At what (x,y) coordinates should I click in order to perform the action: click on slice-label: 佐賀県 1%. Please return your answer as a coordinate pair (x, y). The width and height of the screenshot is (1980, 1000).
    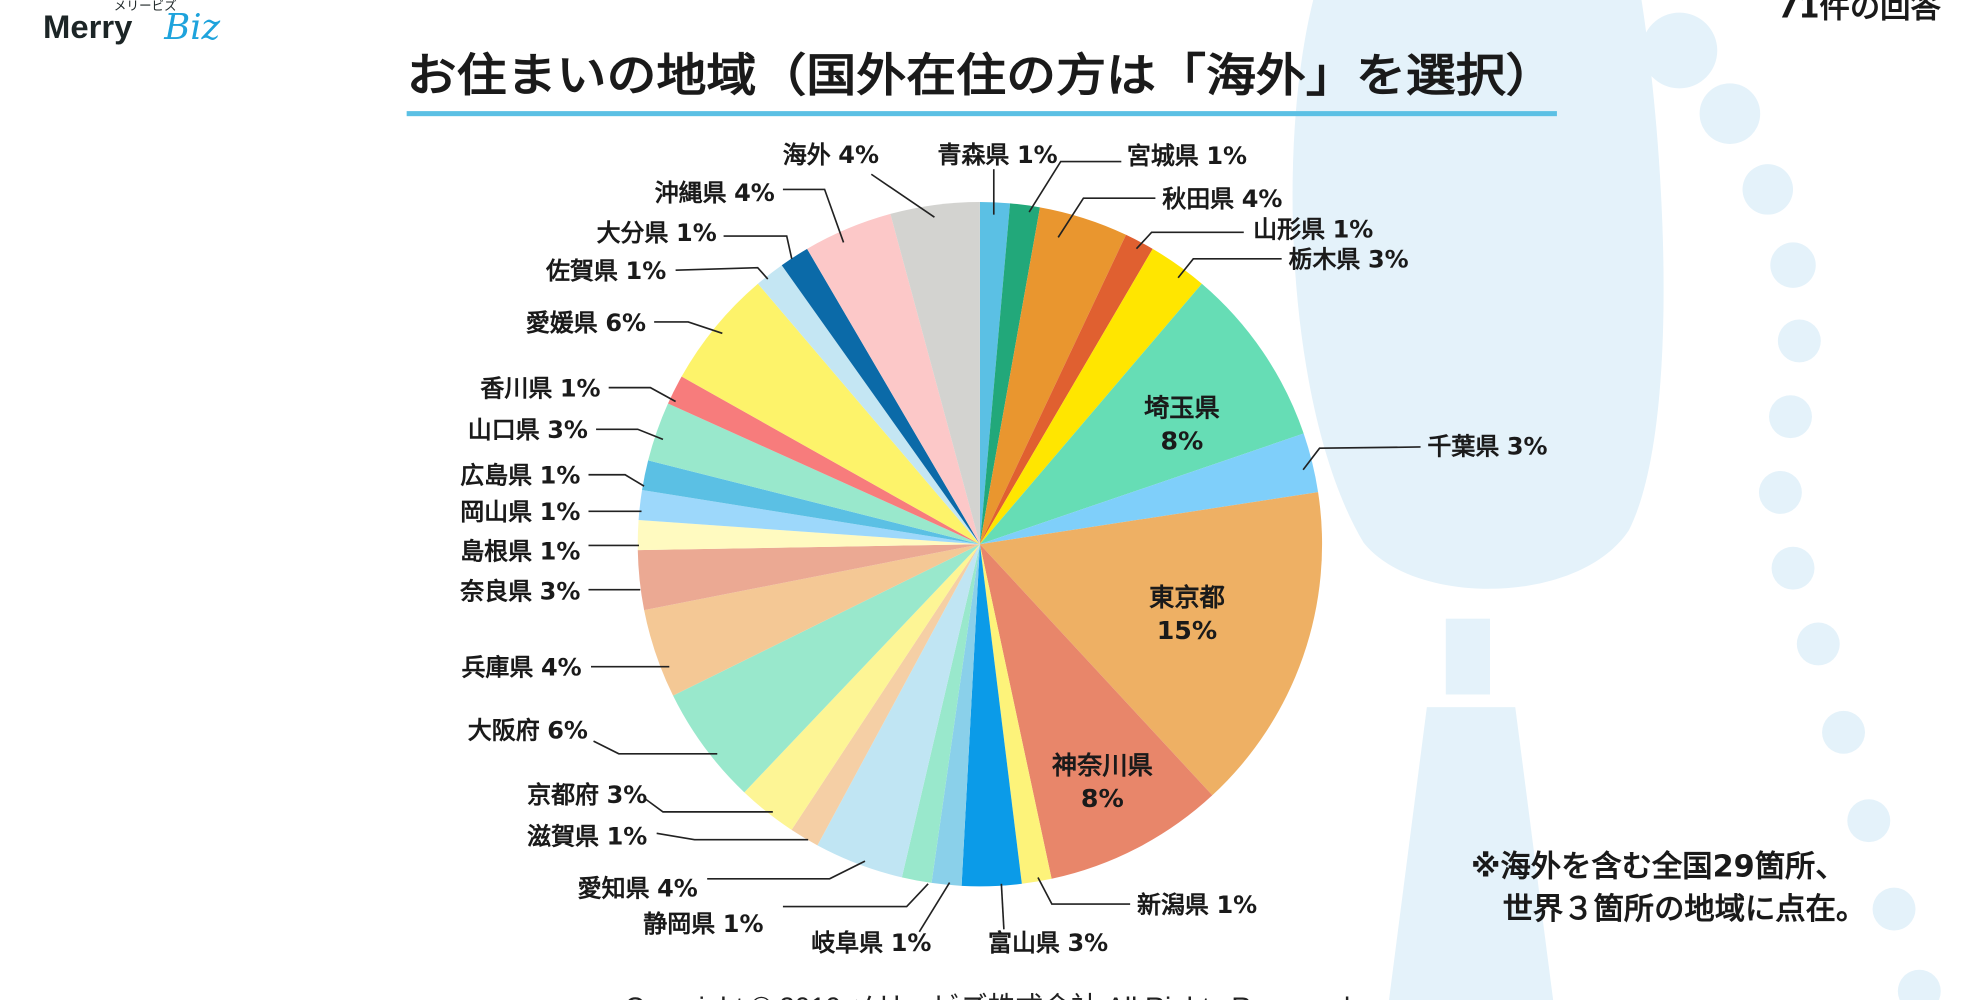
    Looking at the image, I should click on (605, 271).